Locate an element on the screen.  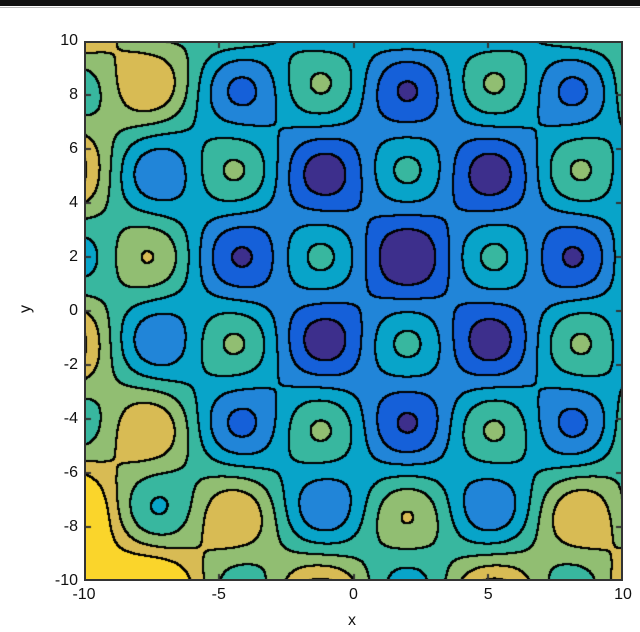
y-tick-label: 4 is located at coordinates (73, 202).